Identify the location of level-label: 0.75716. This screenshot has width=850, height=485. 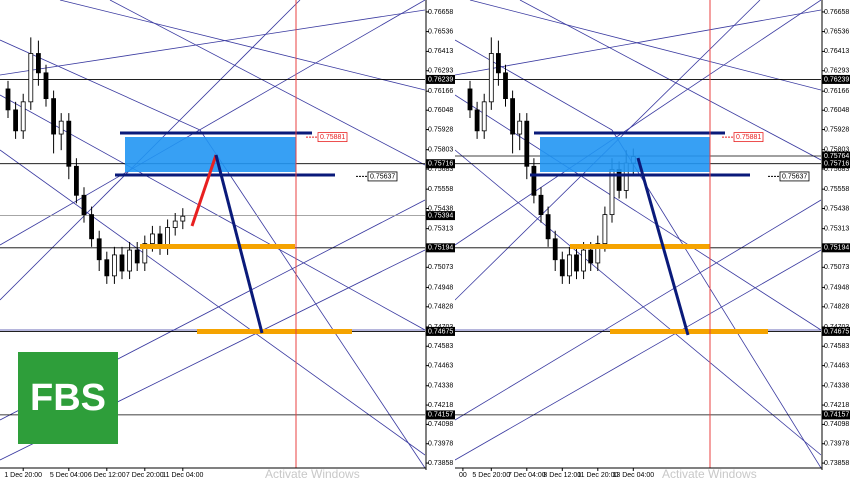
(836, 164).